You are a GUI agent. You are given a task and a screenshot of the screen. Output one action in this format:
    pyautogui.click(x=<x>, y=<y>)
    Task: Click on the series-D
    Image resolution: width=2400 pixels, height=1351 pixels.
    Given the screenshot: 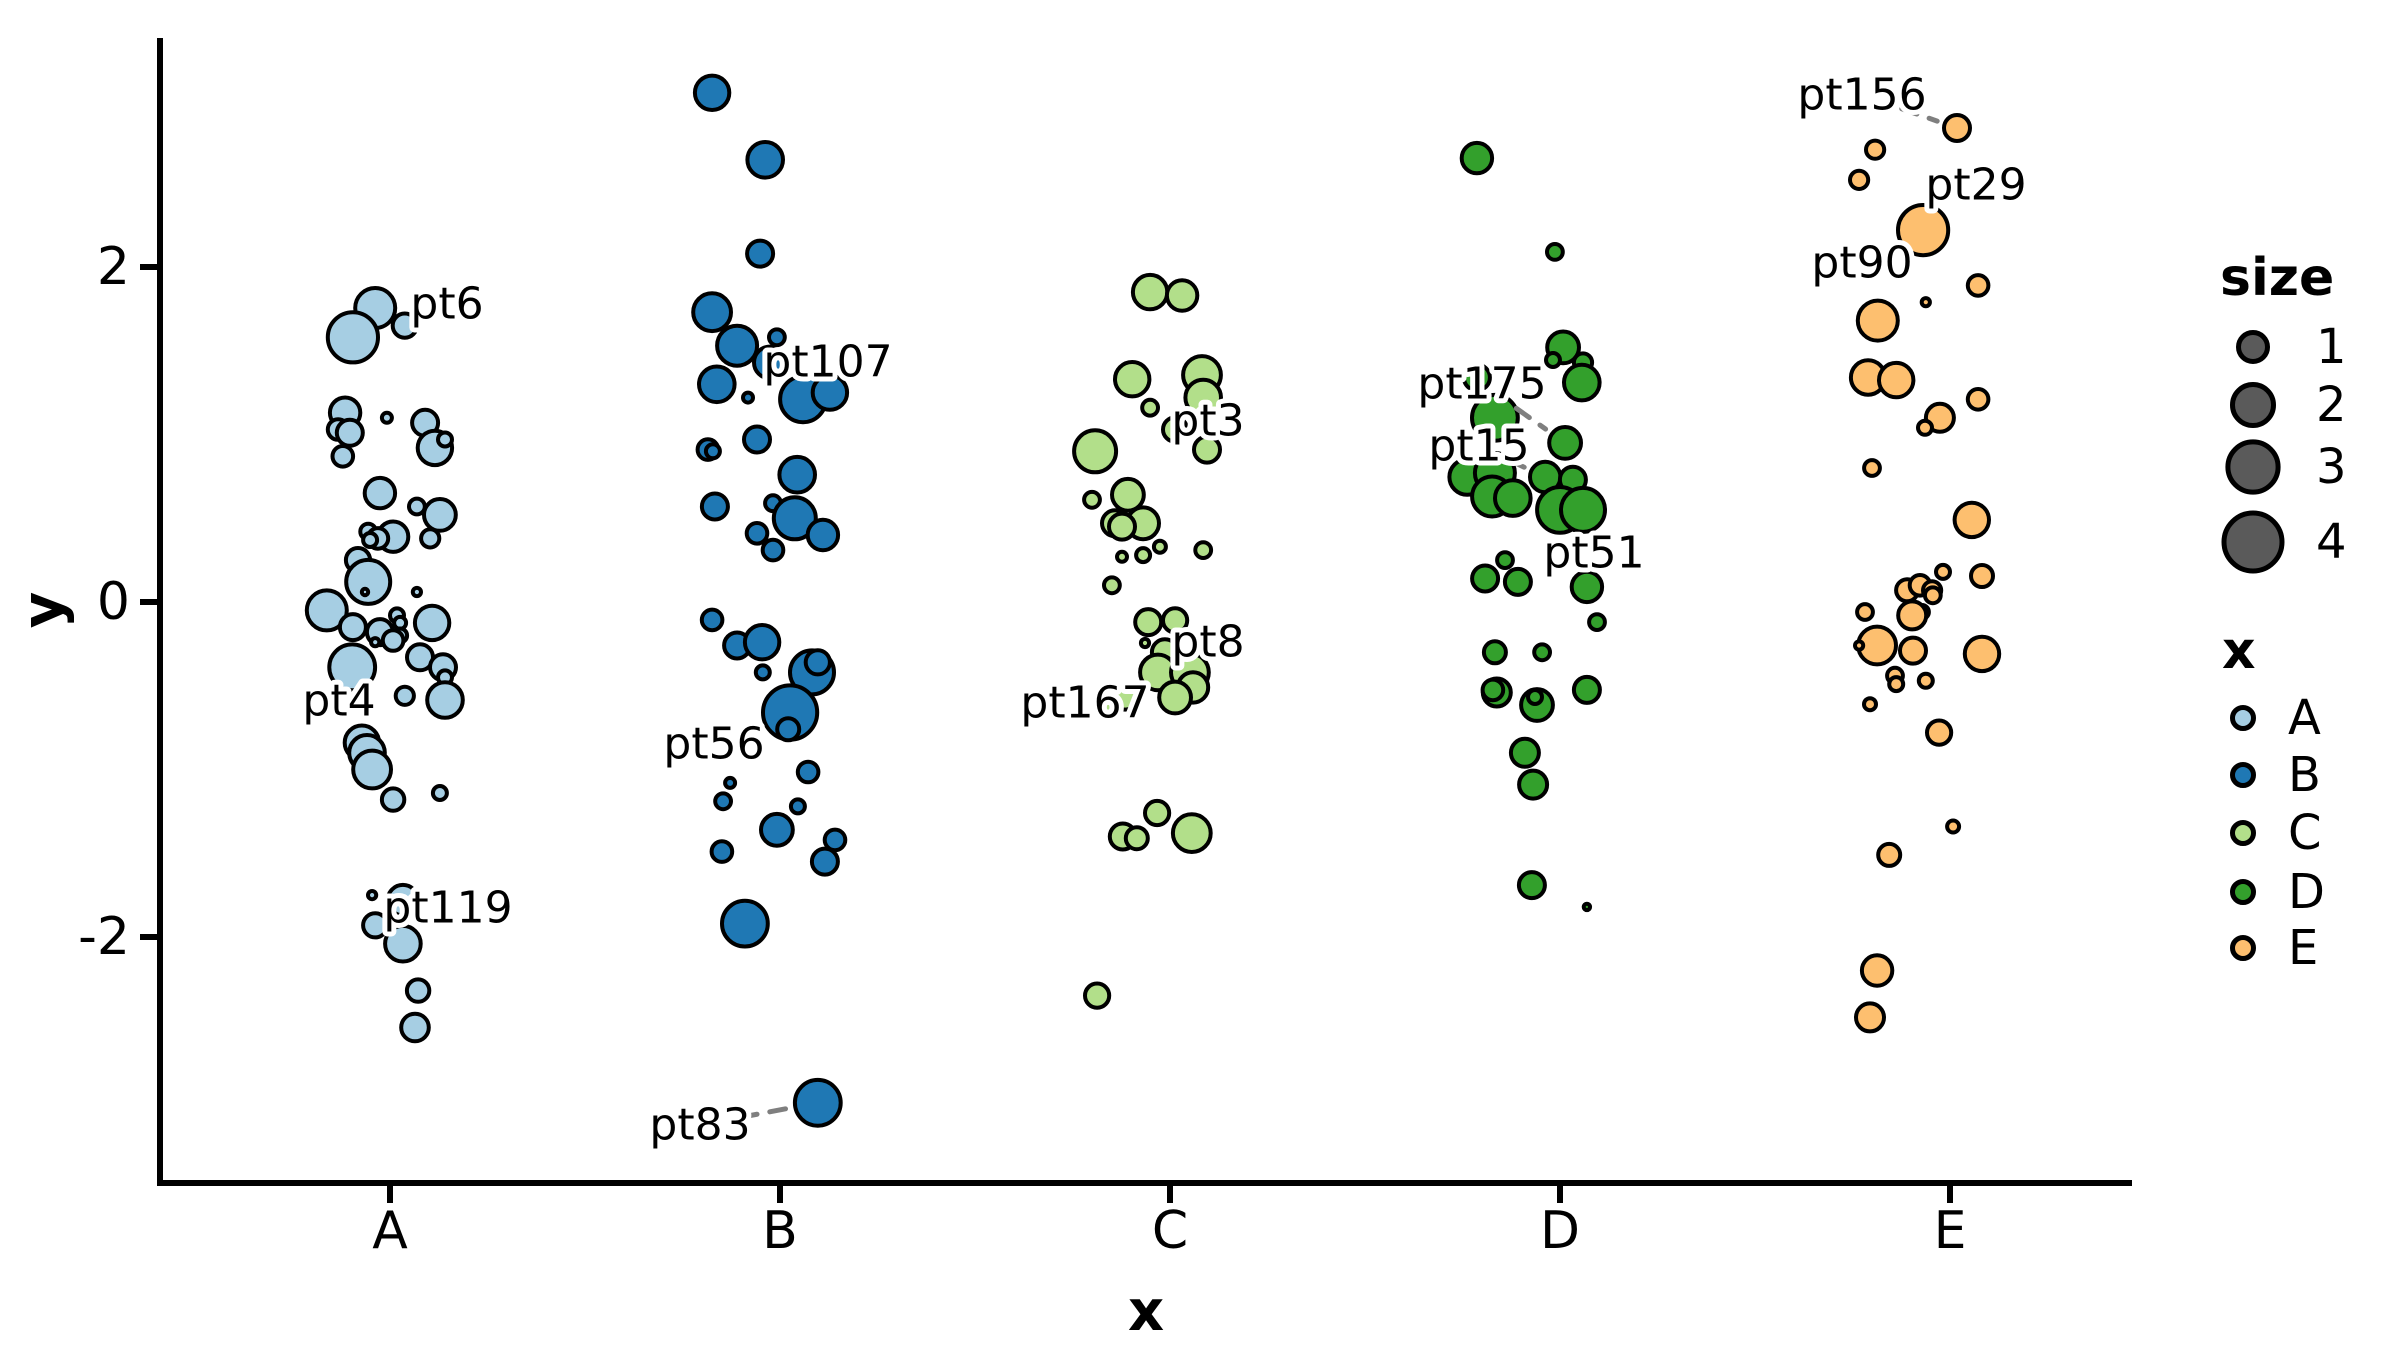 What is the action you would take?
    pyautogui.click(x=1527, y=526)
    